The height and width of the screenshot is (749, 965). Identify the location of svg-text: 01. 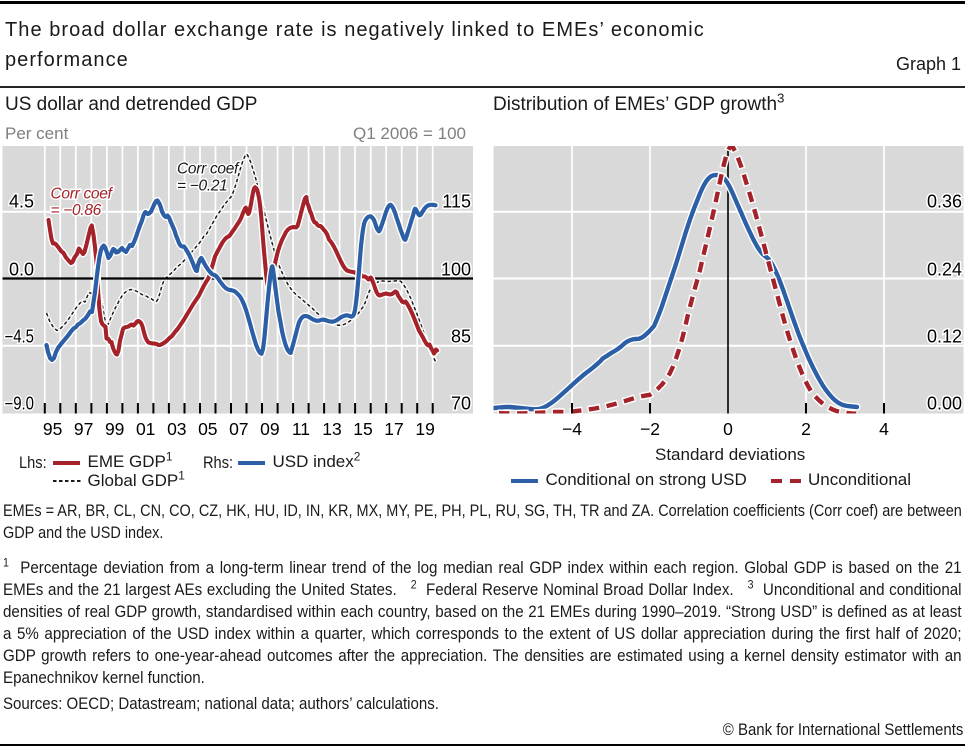
(145, 429).